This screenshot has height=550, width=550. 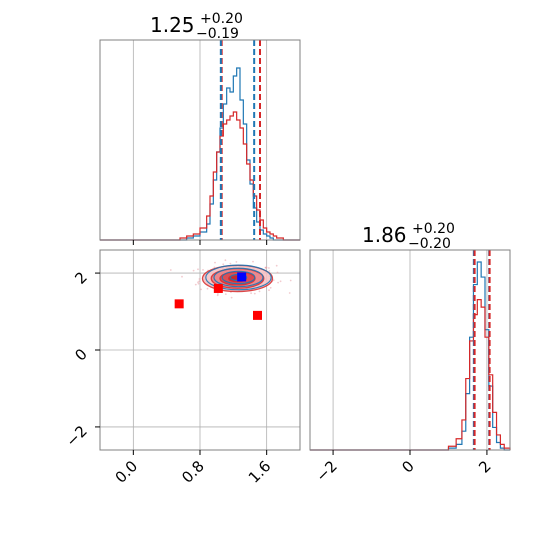 What do you see at coordinates (217, 34) in the screenshot?
I see `marginal-1-title-sub: −0.19` at bounding box center [217, 34].